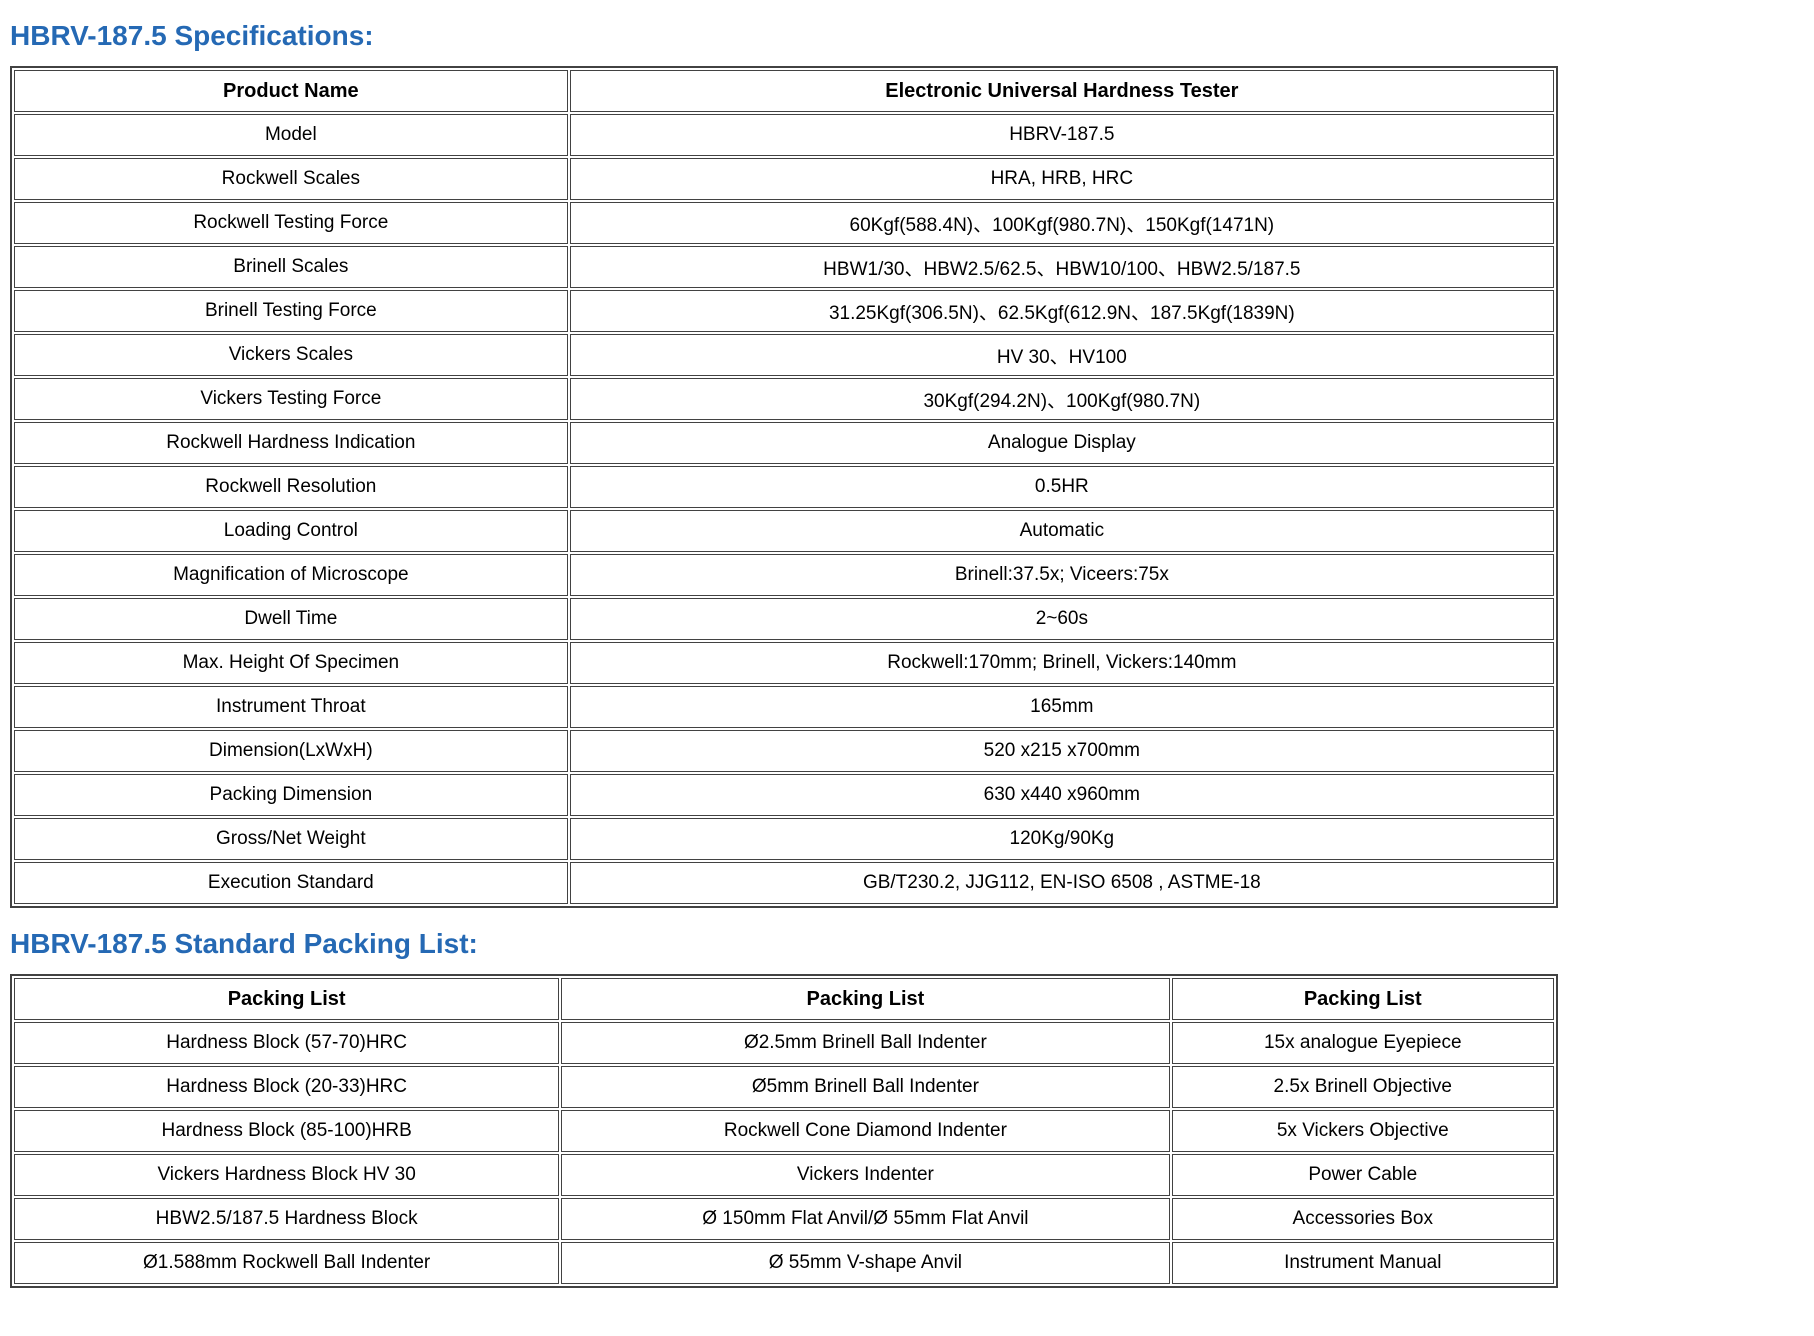  I want to click on packing-item: Hardness Block (57-70)HRC, so click(287, 1043).